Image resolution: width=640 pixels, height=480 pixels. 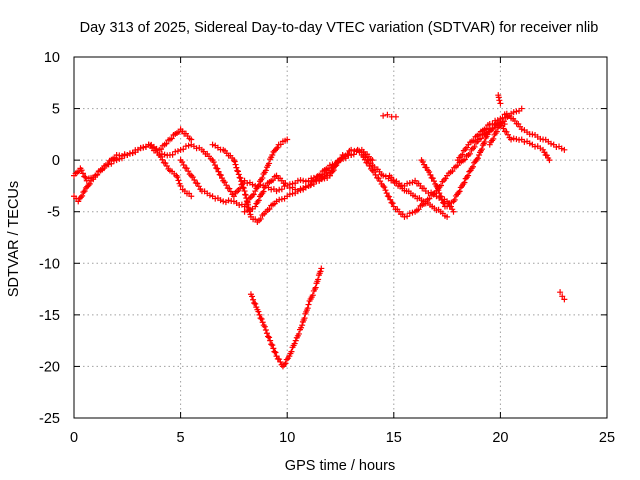 I want to click on y-axis-label: SDTVAR / TECUs, so click(x=14, y=239).